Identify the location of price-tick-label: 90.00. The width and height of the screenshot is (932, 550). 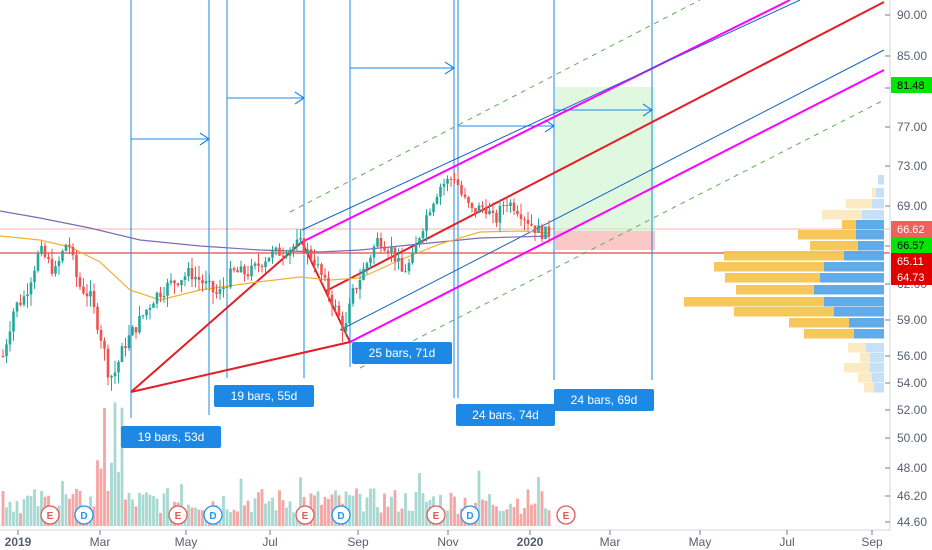
(912, 15).